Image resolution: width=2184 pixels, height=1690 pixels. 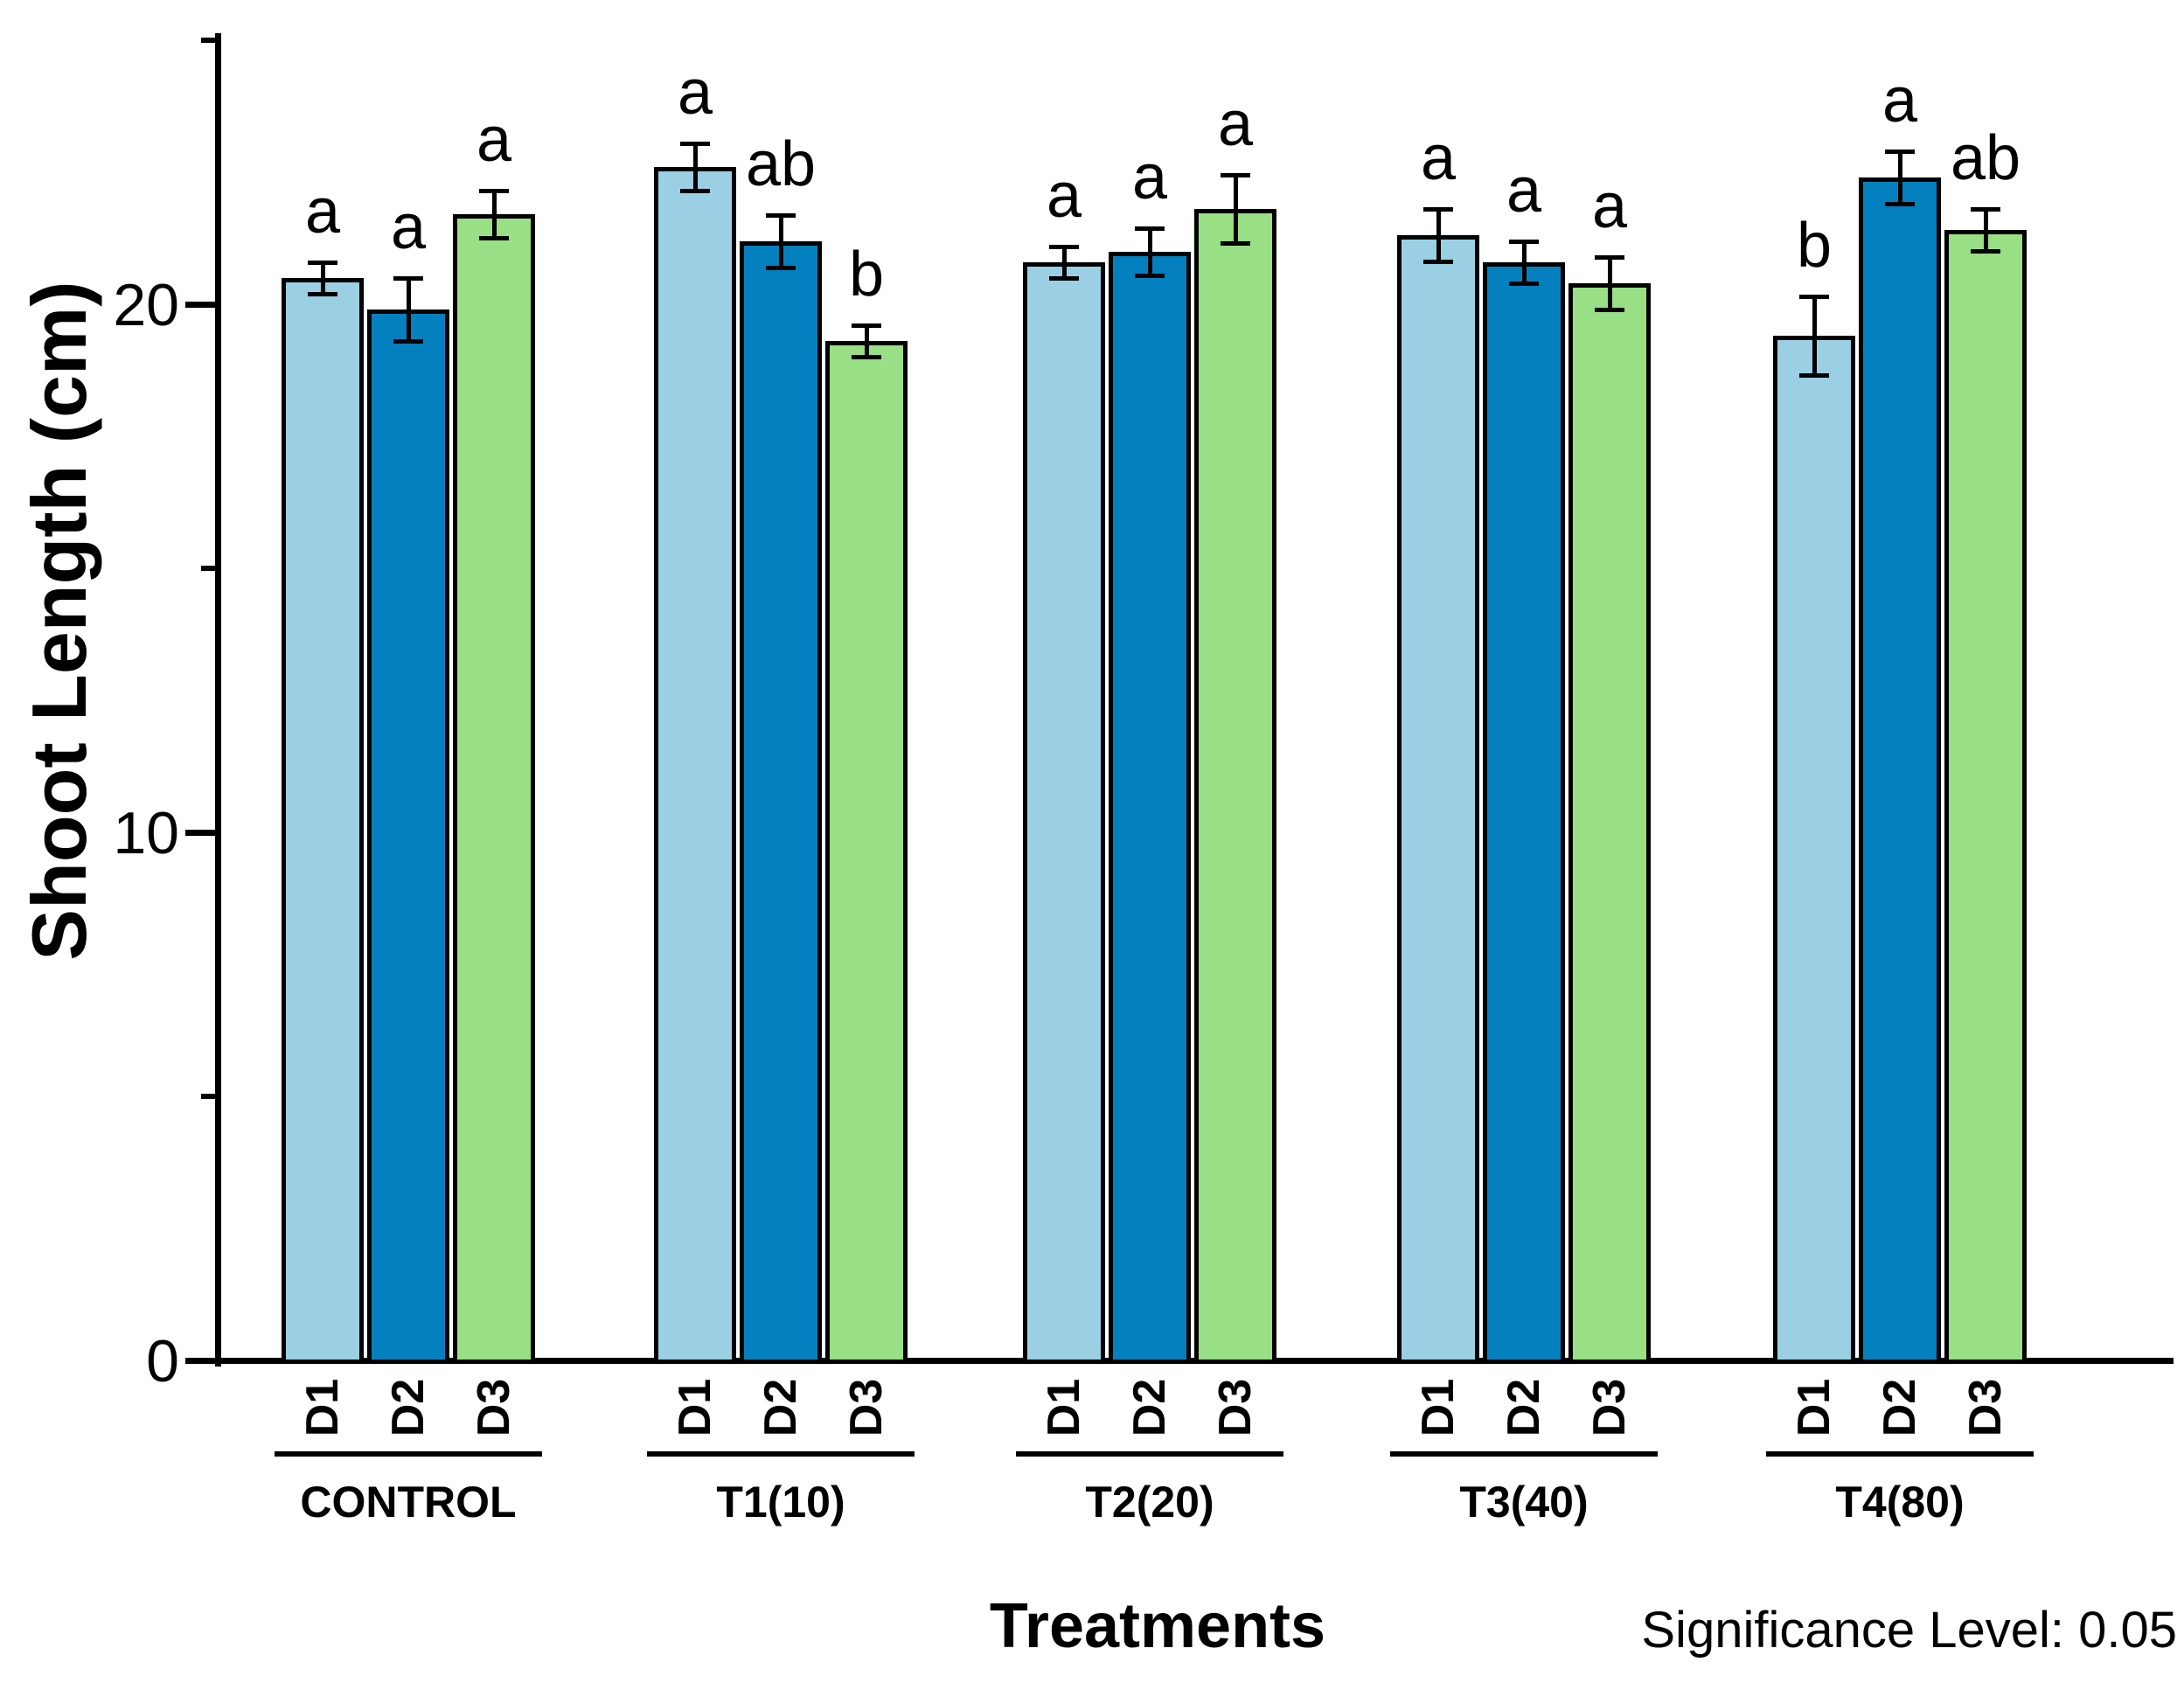 What do you see at coordinates (162, 1361) in the screenshot?
I see `y-tick-label: 0` at bounding box center [162, 1361].